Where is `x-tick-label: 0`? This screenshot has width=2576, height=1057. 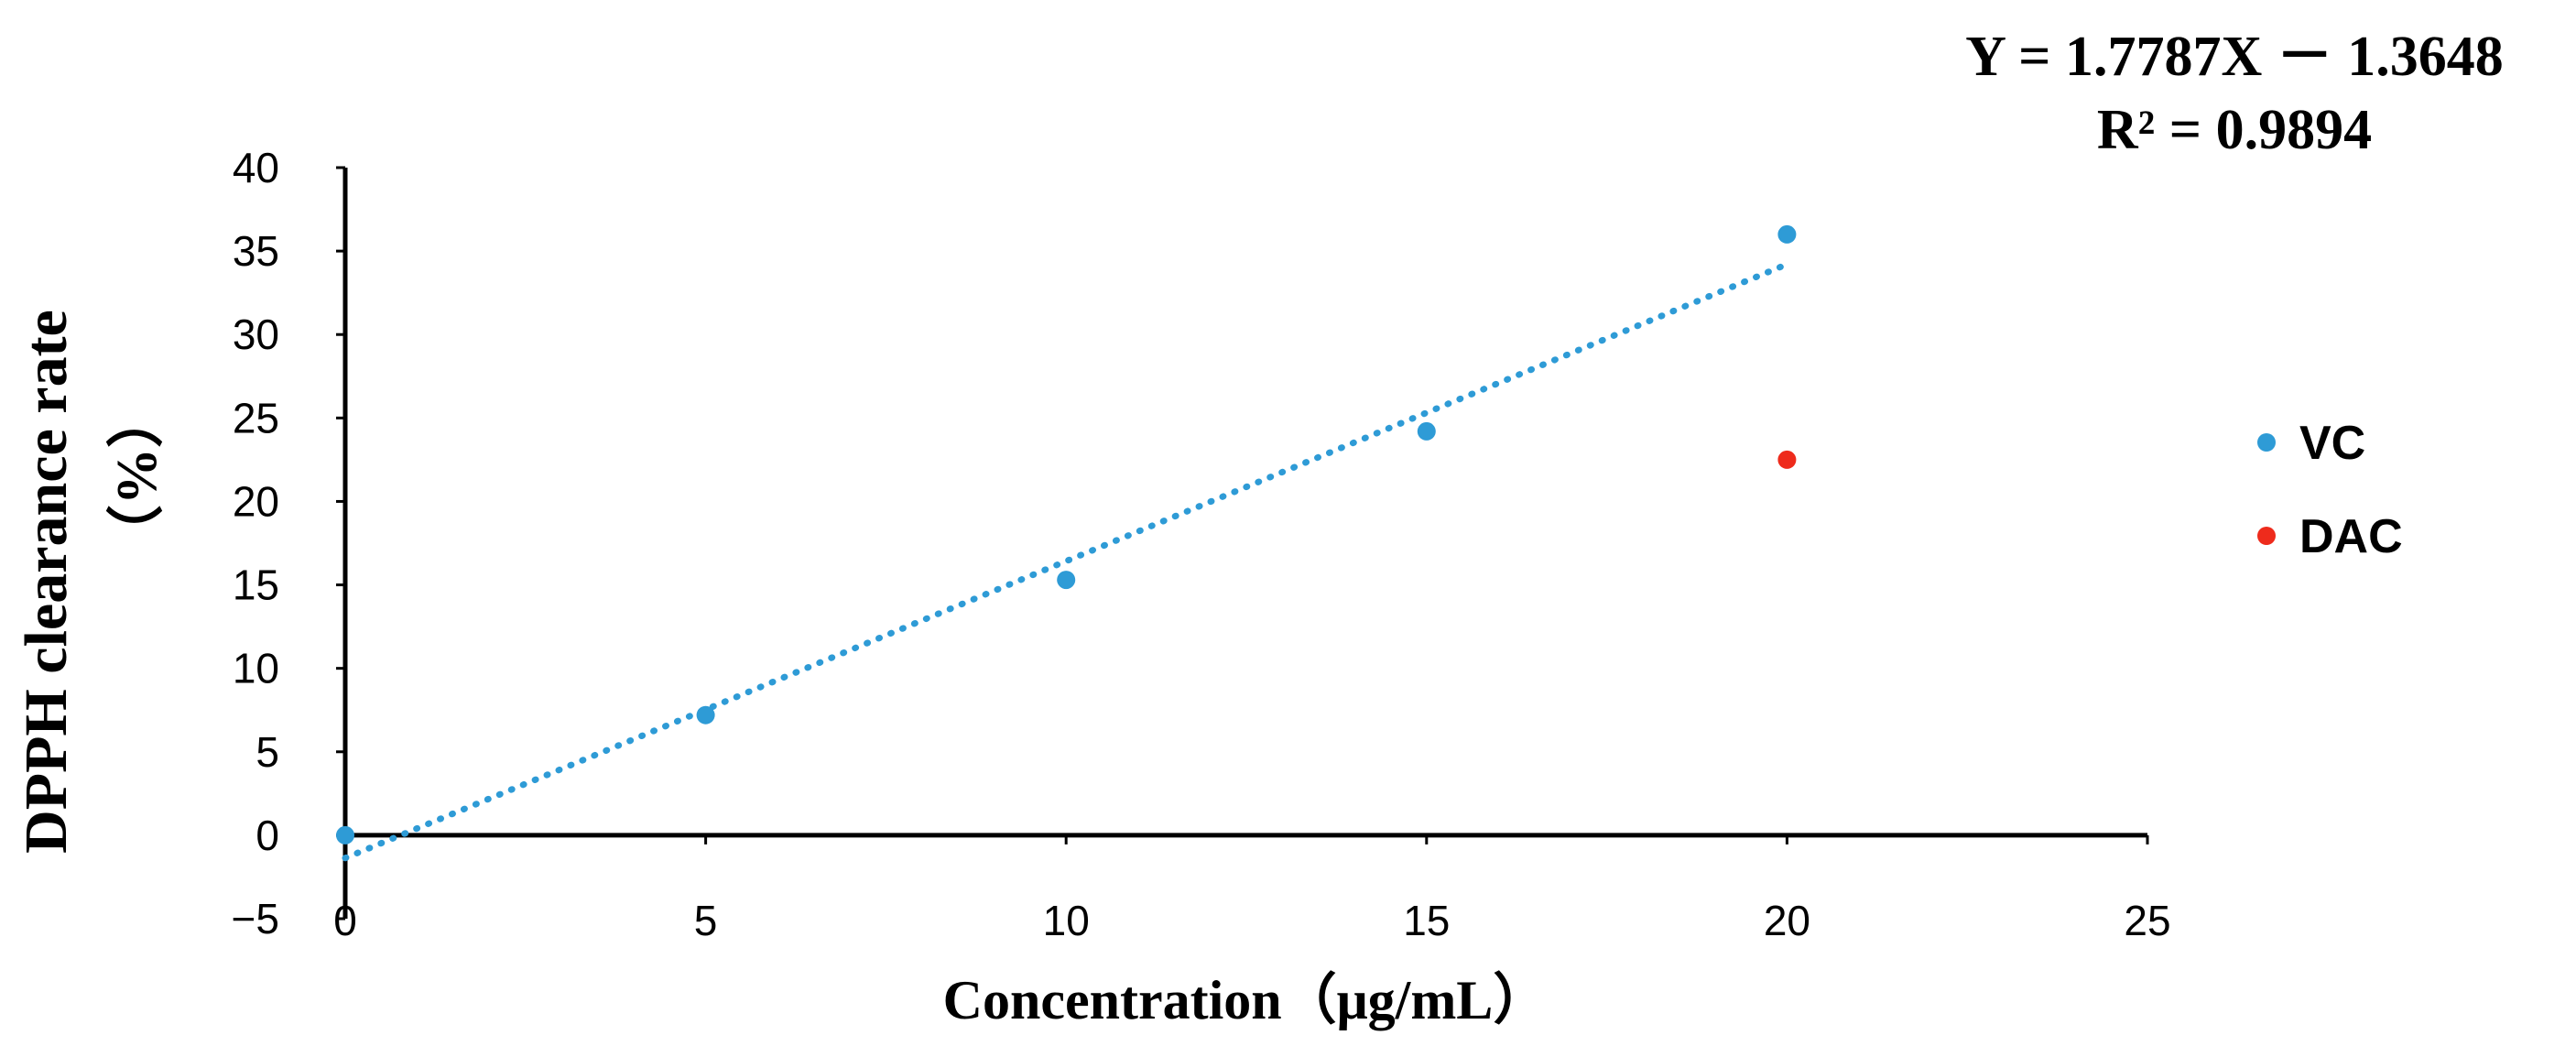
x-tick-label: 0 is located at coordinates (345, 920).